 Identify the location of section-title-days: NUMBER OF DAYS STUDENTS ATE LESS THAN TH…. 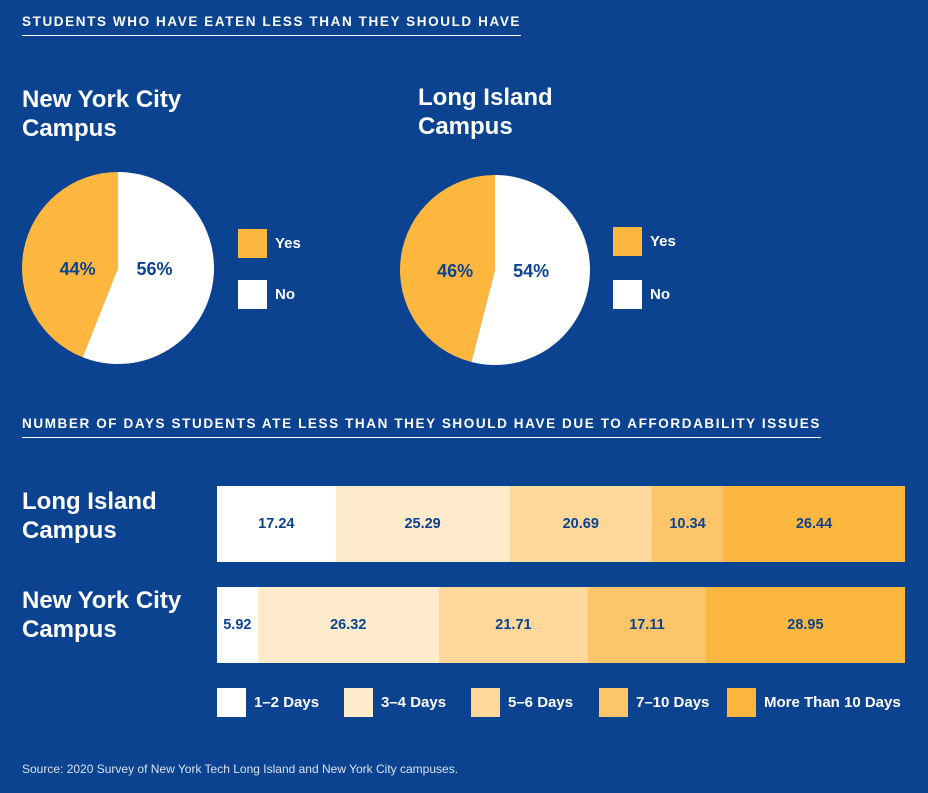
(422, 427).